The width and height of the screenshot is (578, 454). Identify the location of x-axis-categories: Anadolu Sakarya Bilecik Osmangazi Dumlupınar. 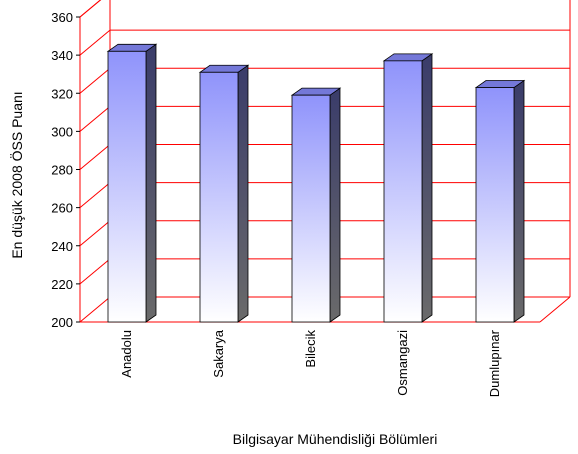
(310, 363).